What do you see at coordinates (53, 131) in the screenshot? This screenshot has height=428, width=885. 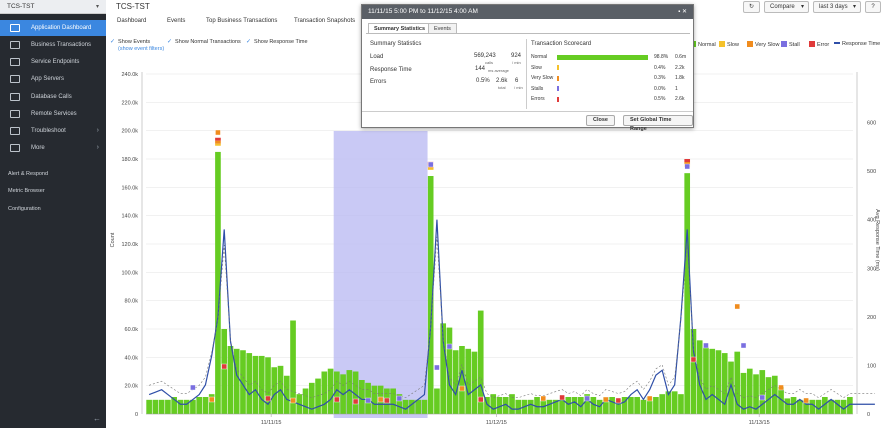 I see `sidebar-item-troubleshoot: Troubleshoot ›` at bounding box center [53, 131].